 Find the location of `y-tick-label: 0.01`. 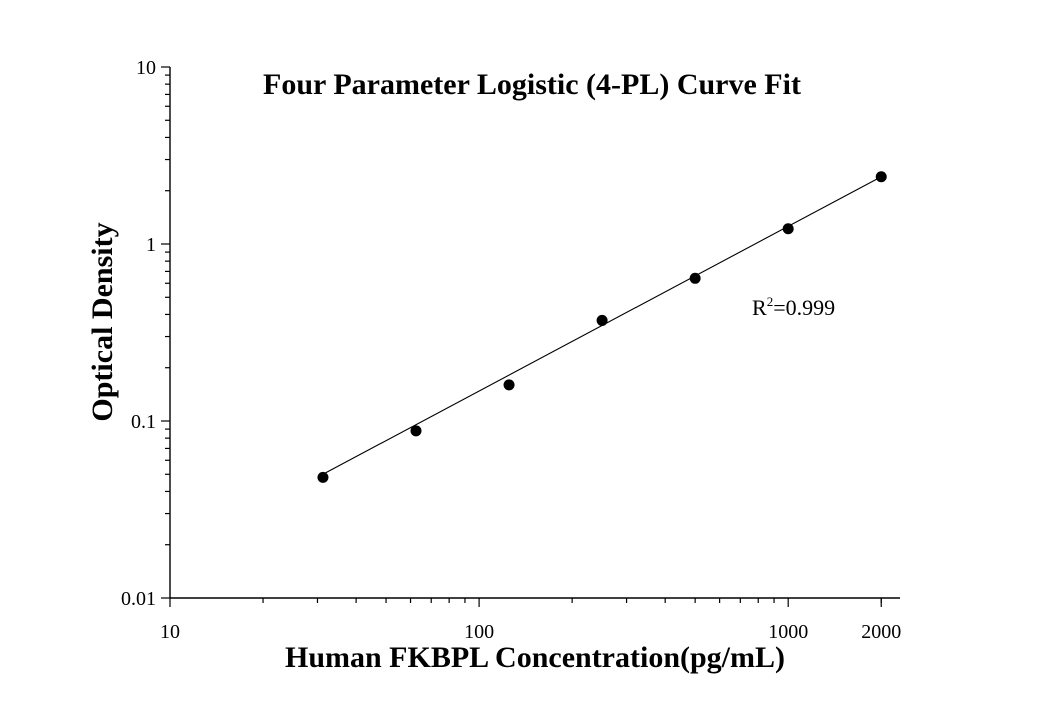

y-tick-label: 0.01 is located at coordinates (138, 599).